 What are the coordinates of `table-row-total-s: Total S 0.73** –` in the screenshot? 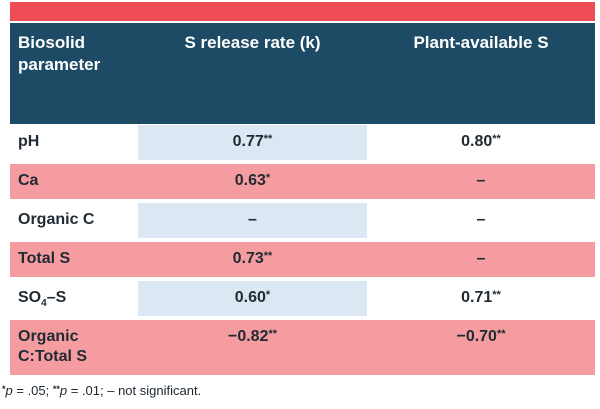 It's located at (302, 259).